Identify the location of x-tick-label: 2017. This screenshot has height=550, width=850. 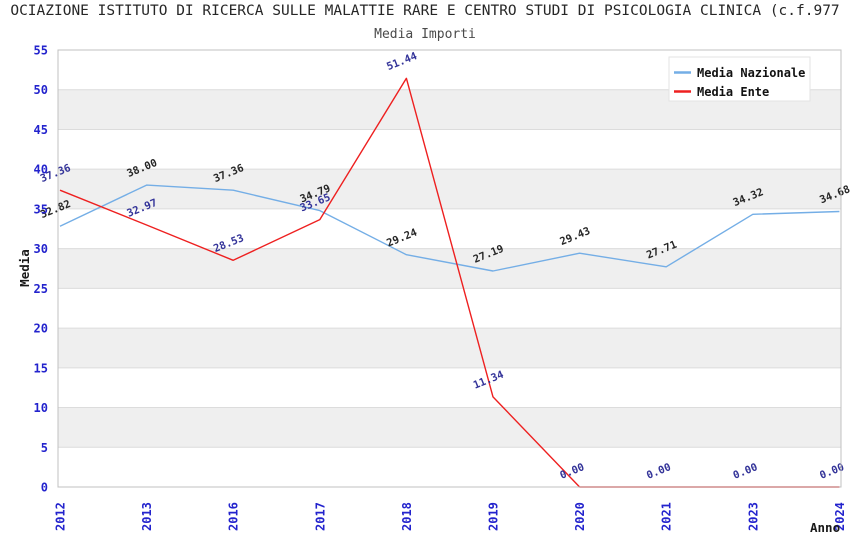
(320, 516).